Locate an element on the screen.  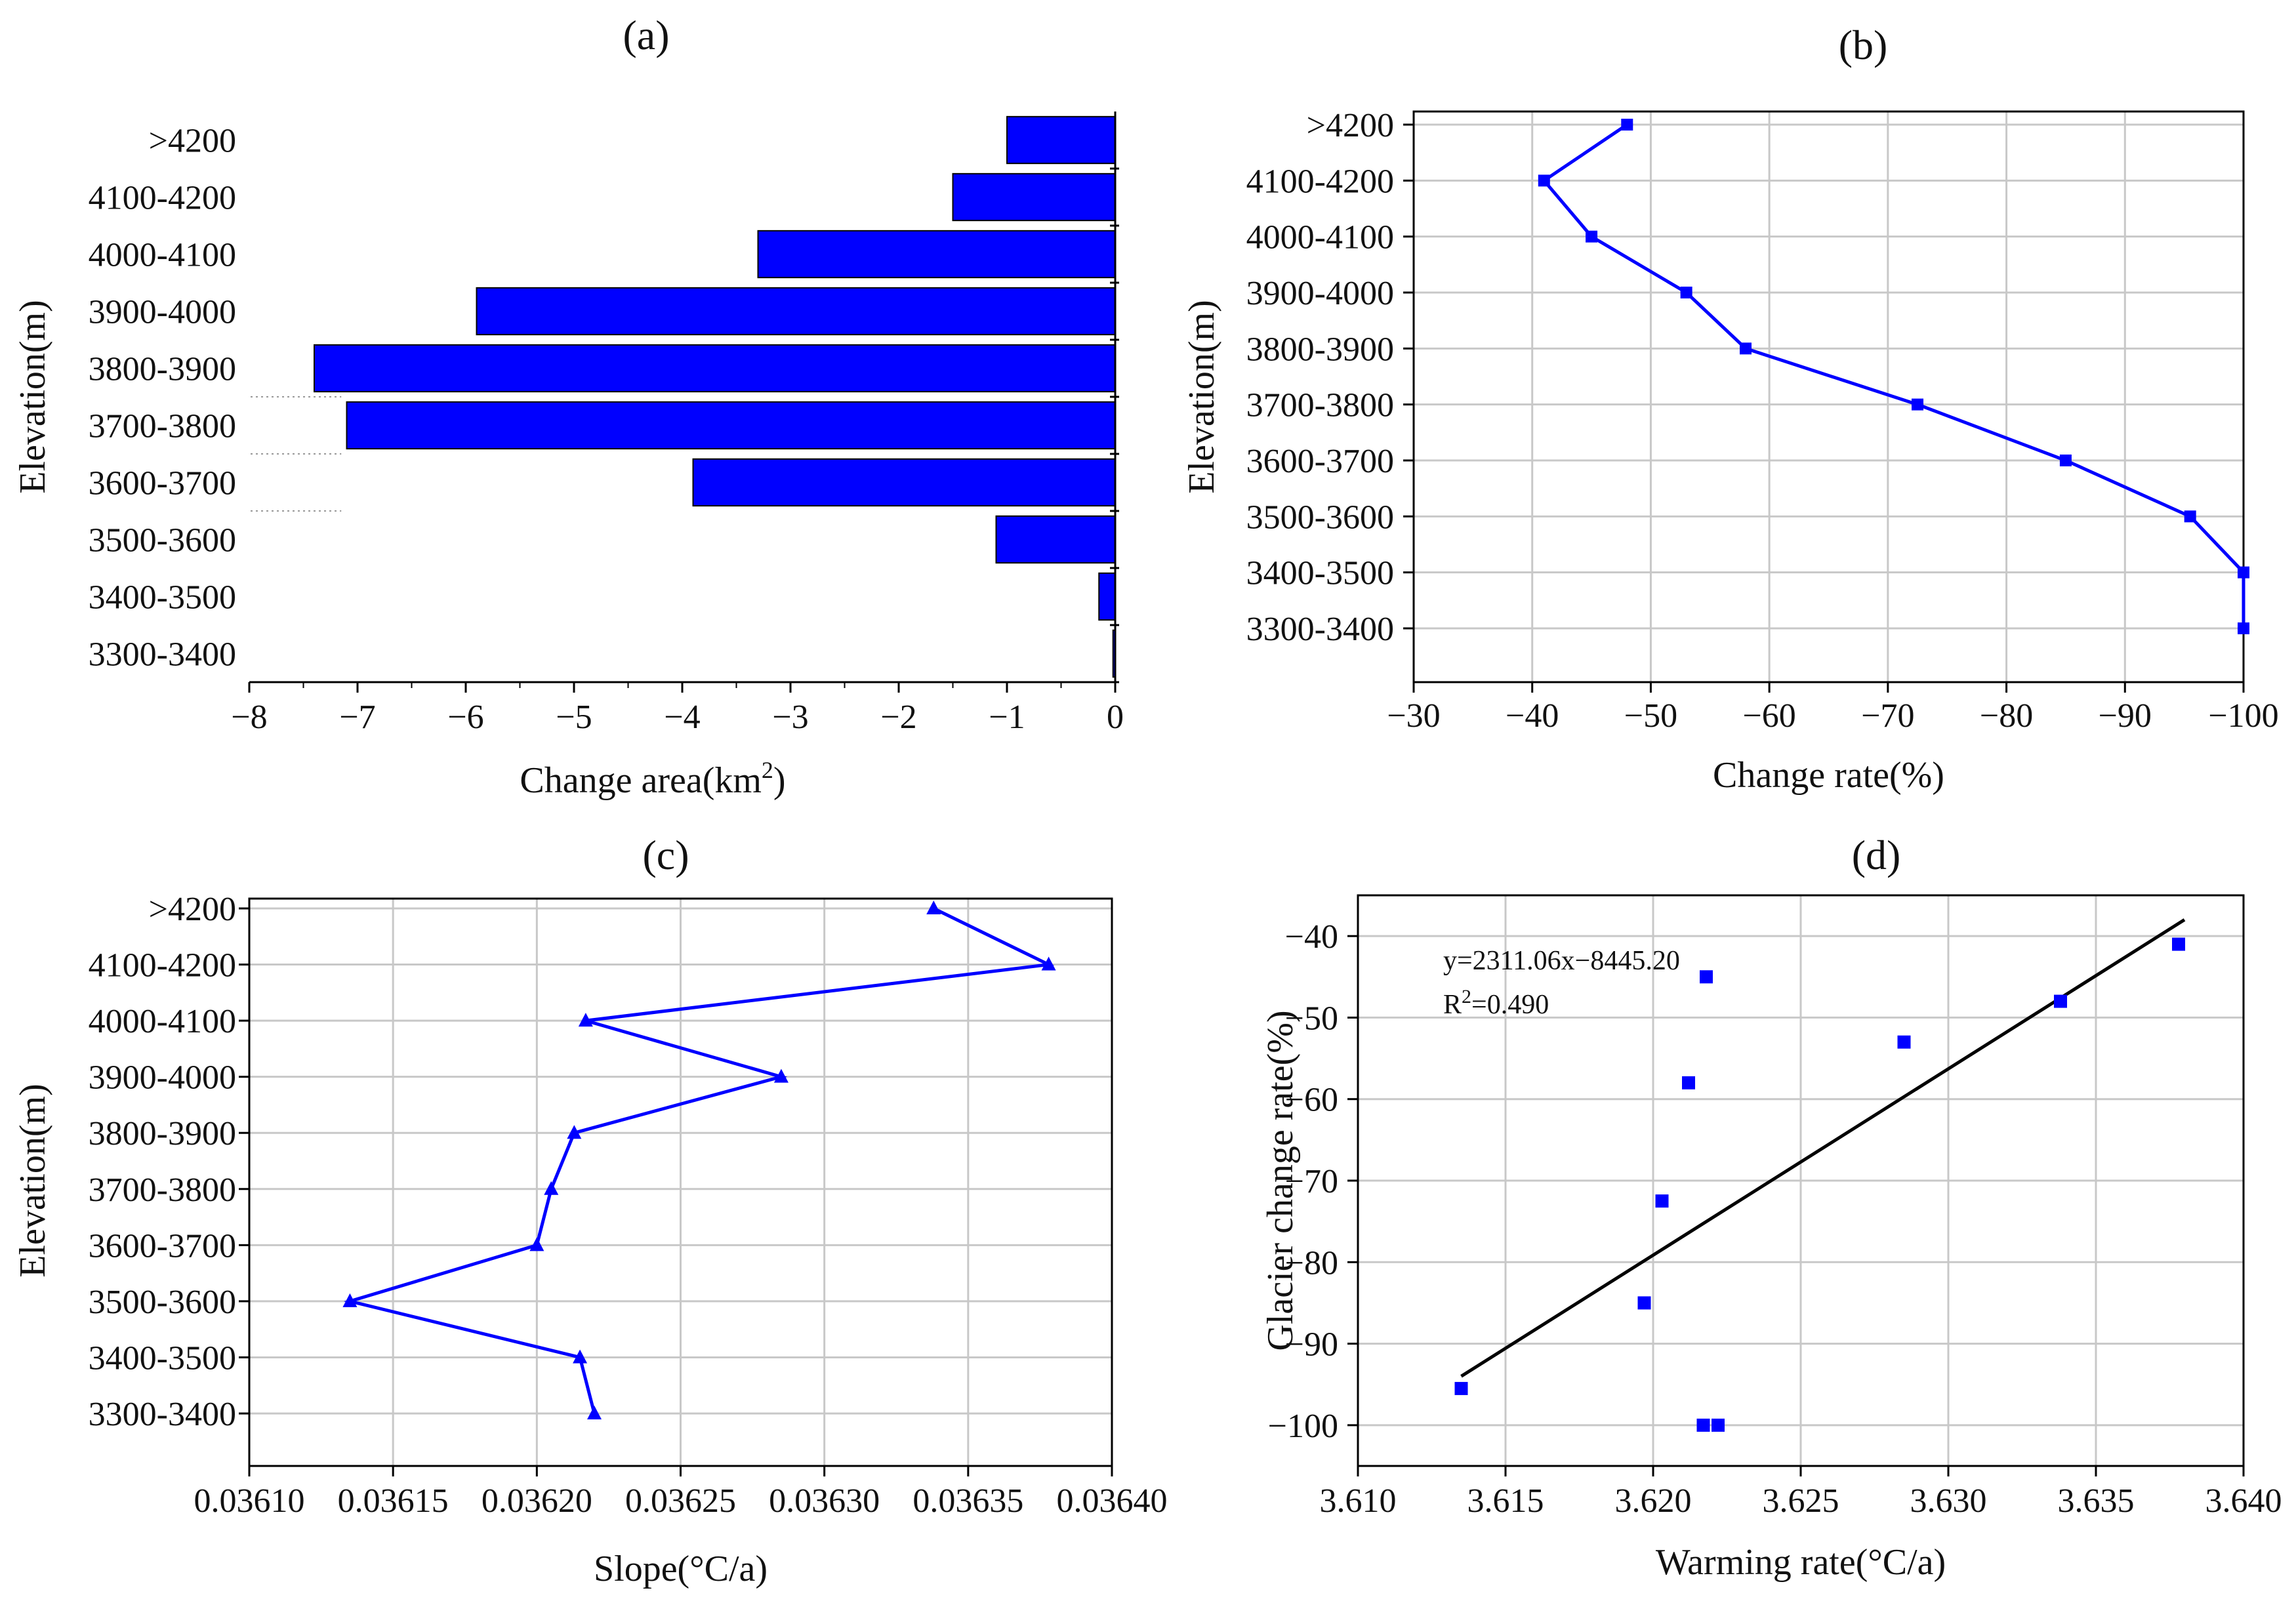
panel-a-label: (a) is located at coordinates (646, 35).